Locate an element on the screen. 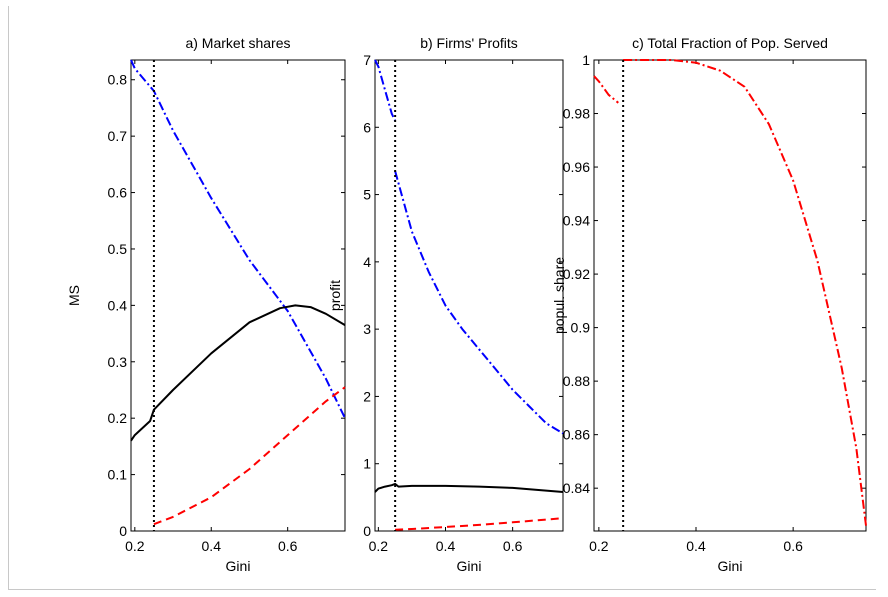 The image size is (888, 597). y-axis-label: MS is located at coordinates (74, 295).